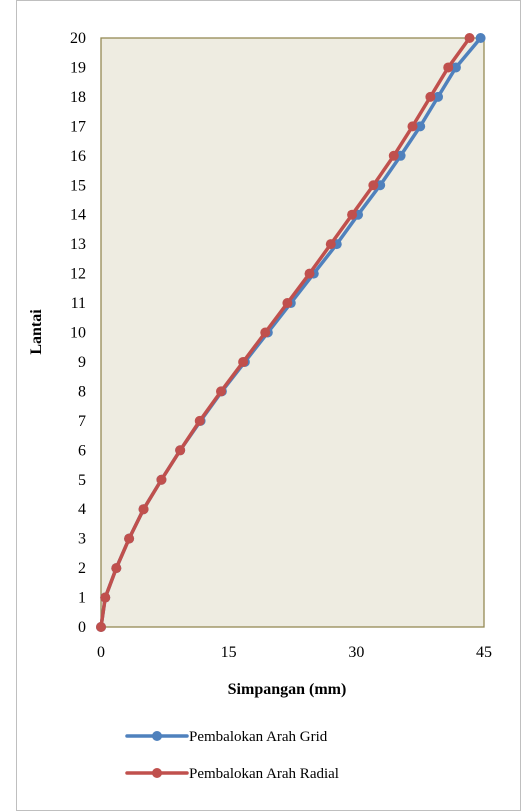  I want to click on y-tick-label: 6, so click(82, 450).